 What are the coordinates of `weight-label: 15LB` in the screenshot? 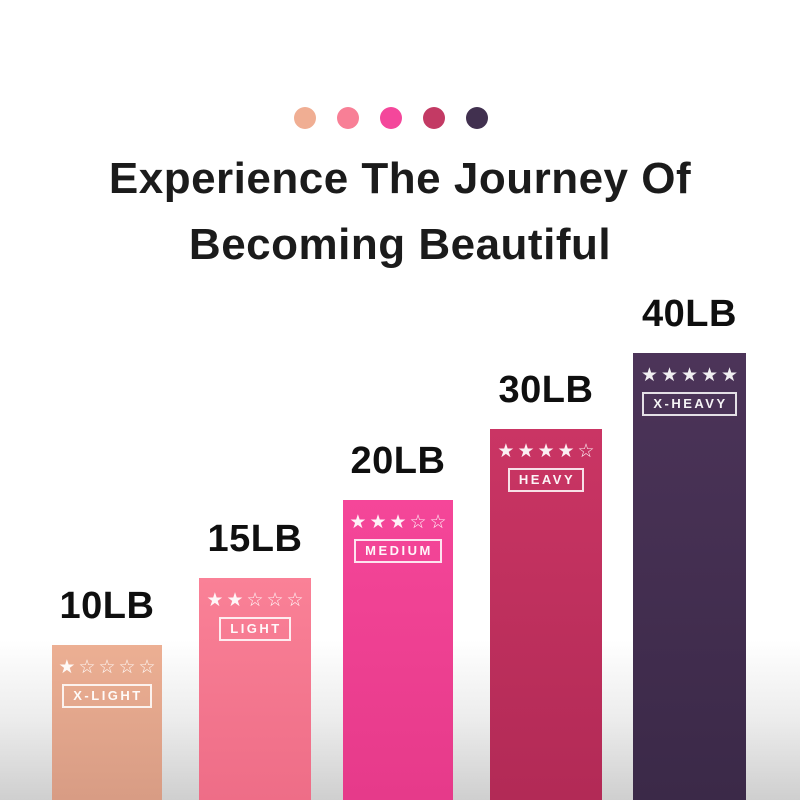 It's located at (255, 539).